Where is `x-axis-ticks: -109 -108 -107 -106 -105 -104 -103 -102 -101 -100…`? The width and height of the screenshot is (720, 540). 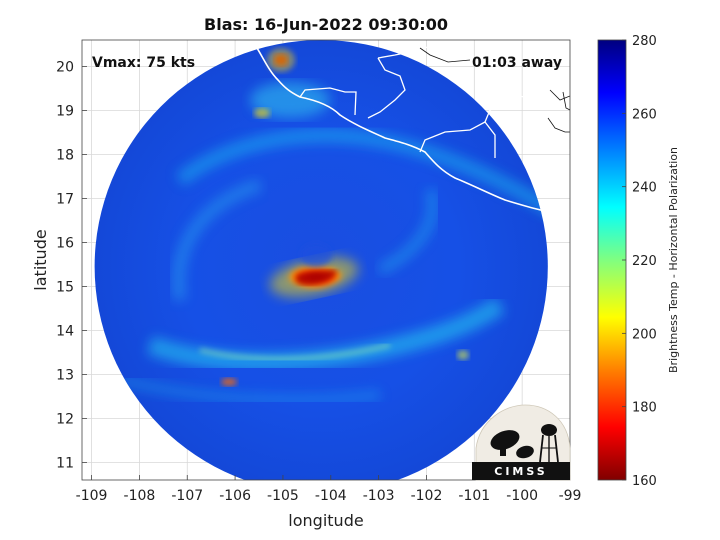
x-axis-ticks: -109 -108 -107 -106 -105 -104 -103 -102 -101 -100… is located at coordinates (329, 489).